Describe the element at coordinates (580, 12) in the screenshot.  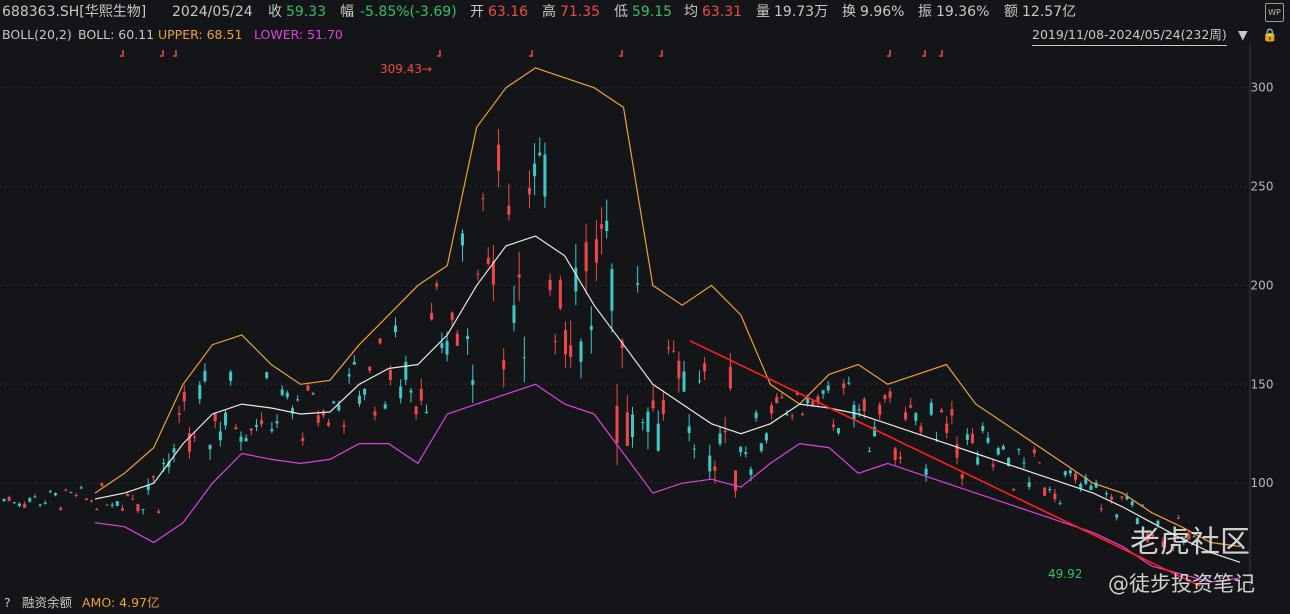
I see `high-value: 71.35` at that location.